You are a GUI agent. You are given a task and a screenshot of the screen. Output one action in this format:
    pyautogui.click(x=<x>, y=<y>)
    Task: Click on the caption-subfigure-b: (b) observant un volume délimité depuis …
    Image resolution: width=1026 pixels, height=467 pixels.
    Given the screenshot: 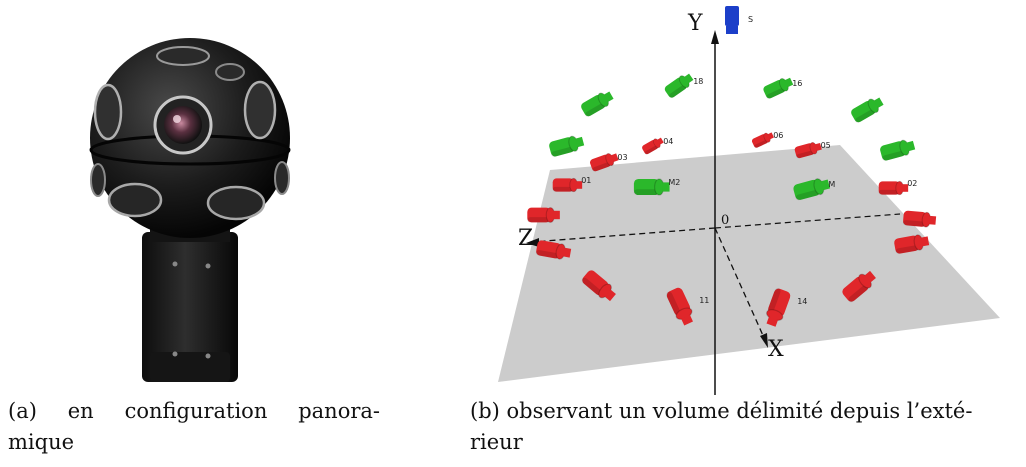 What is the action you would take?
    pyautogui.click(x=748, y=427)
    